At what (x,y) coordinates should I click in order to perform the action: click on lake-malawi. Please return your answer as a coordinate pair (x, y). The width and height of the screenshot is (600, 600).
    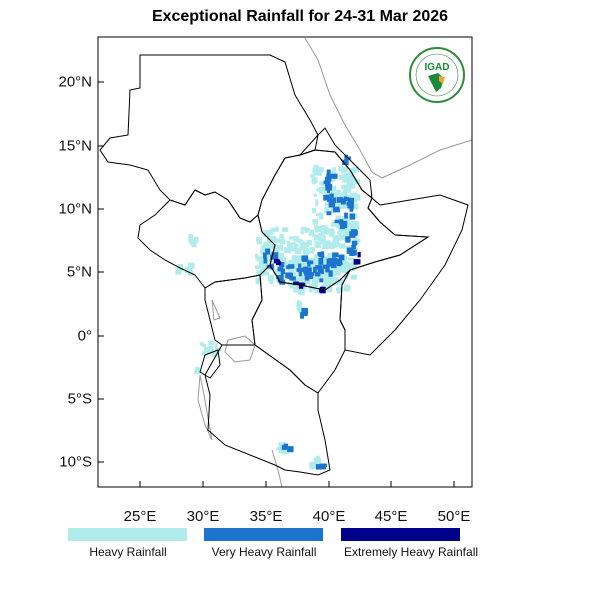
    Looking at the image, I should click on (277, 468).